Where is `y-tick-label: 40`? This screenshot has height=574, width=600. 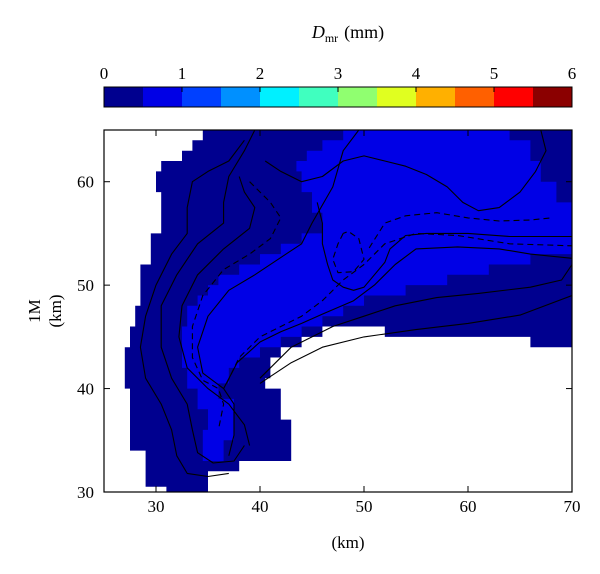 y-tick-label: 40 is located at coordinates (85, 389).